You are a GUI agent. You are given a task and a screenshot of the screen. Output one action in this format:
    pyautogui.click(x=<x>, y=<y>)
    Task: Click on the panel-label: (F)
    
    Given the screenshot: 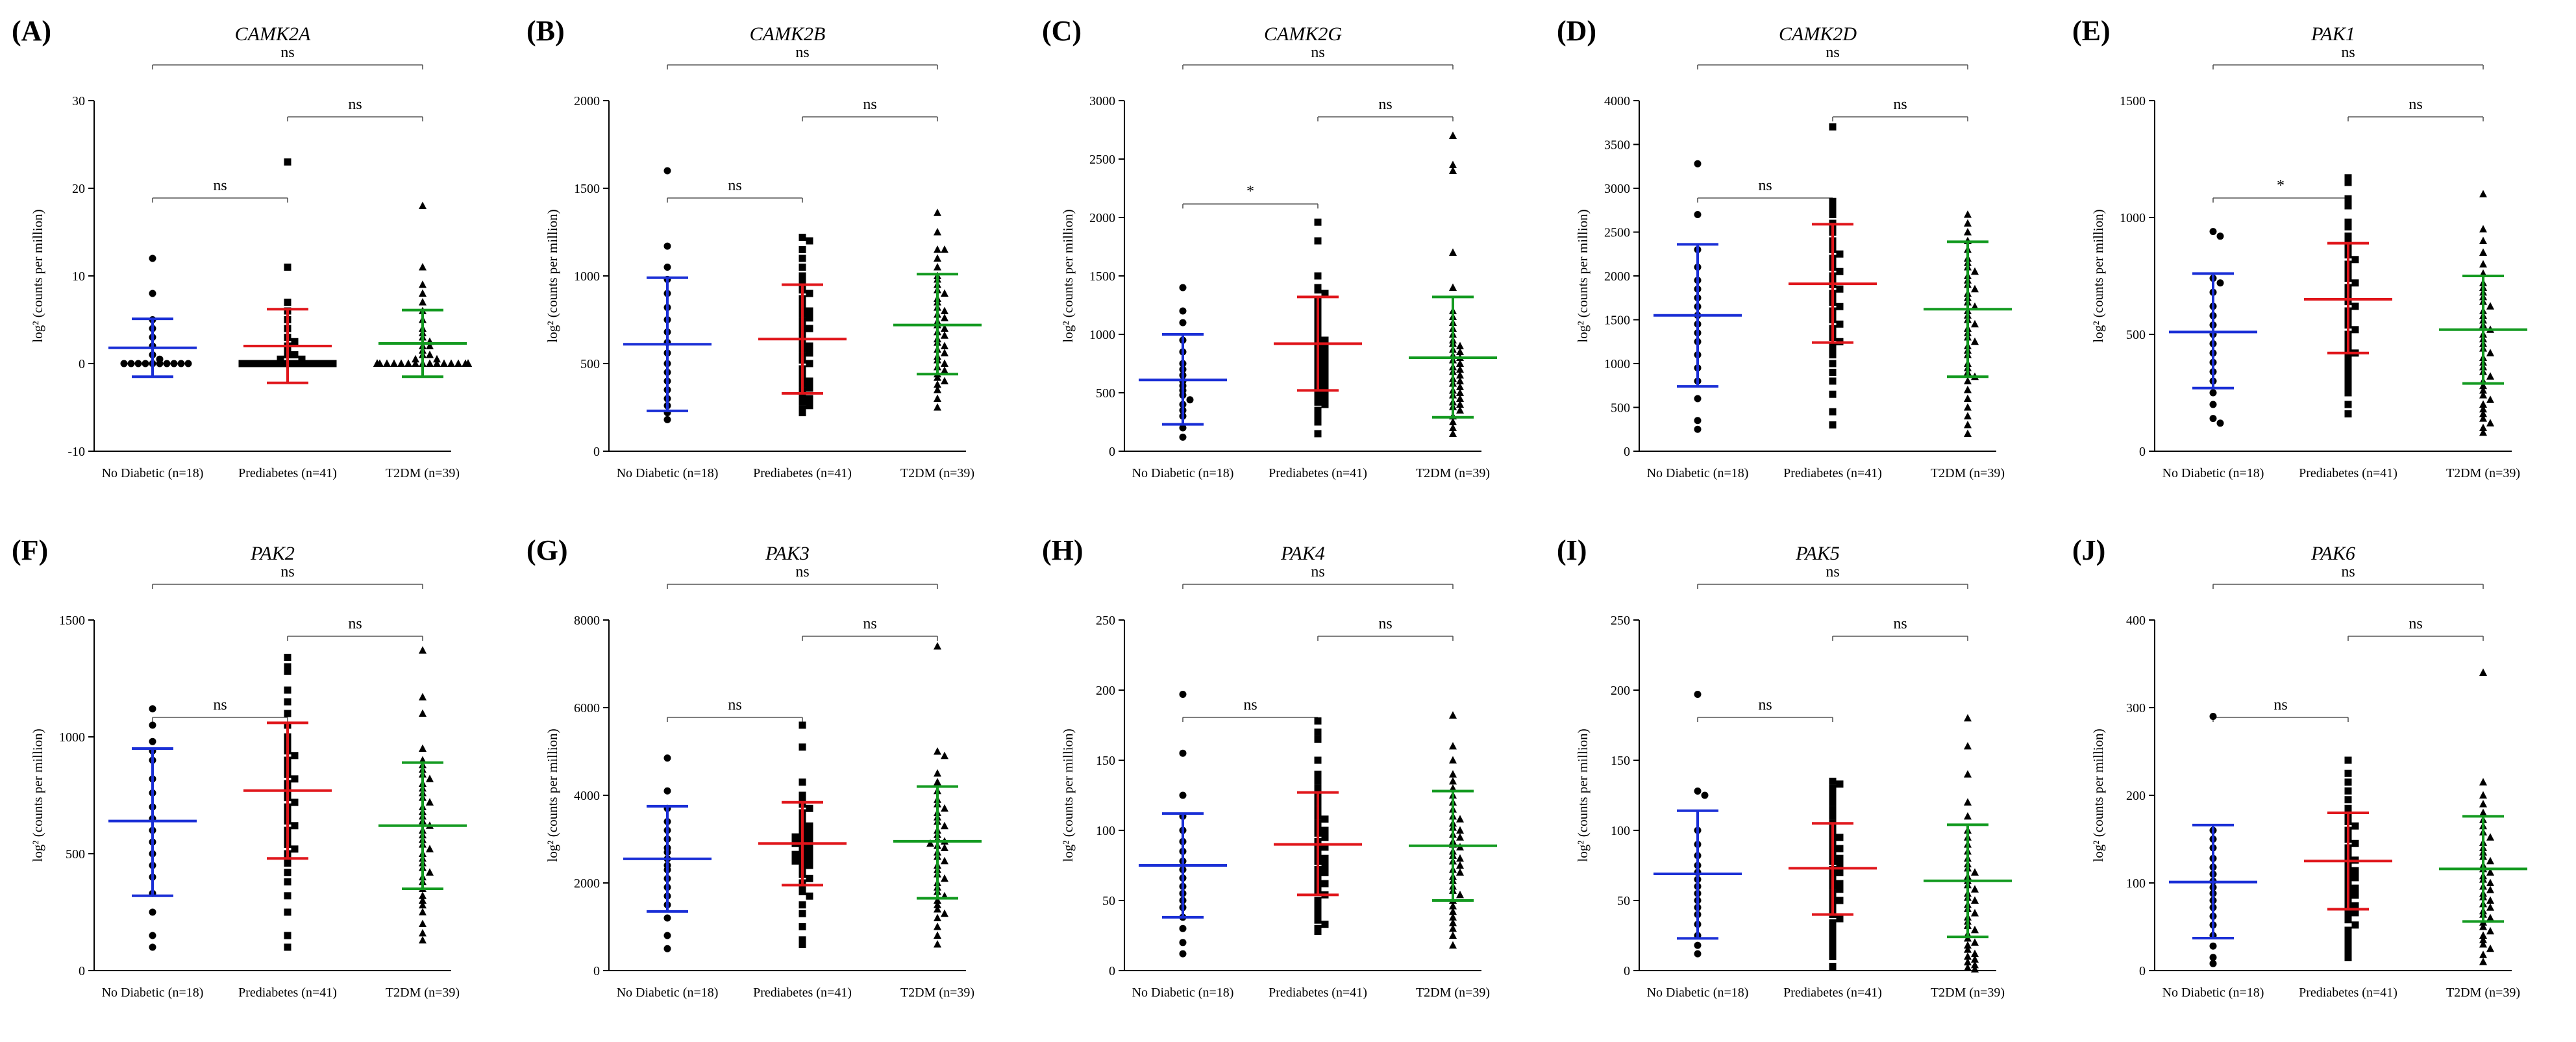 What is the action you would take?
    pyautogui.click(x=30, y=550)
    